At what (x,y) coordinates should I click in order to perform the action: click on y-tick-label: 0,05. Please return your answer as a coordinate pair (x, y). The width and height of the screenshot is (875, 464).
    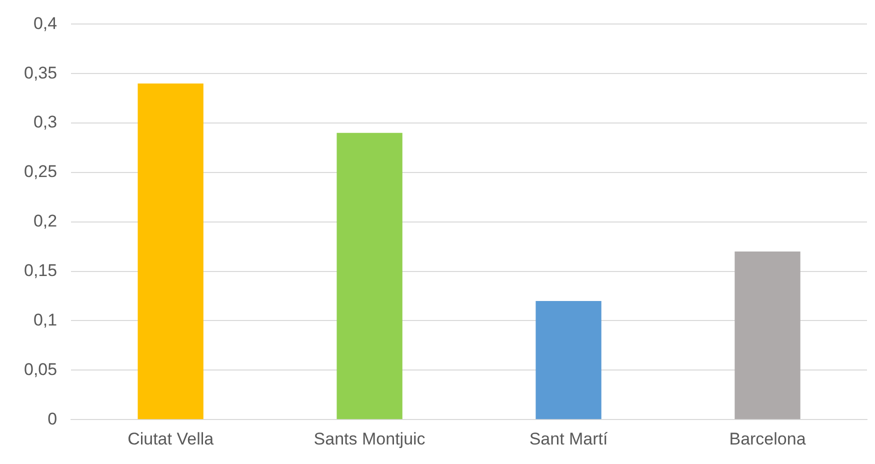
    Looking at the image, I should click on (41, 369).